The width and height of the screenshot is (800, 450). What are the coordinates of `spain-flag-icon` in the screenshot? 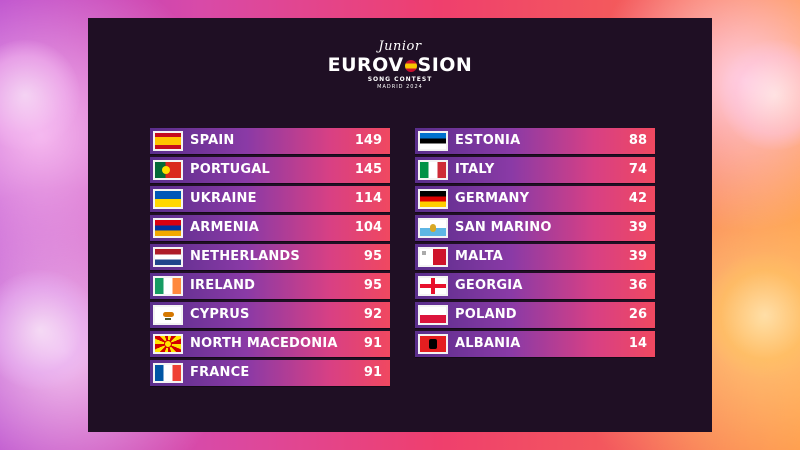 It's located at (168, 141).